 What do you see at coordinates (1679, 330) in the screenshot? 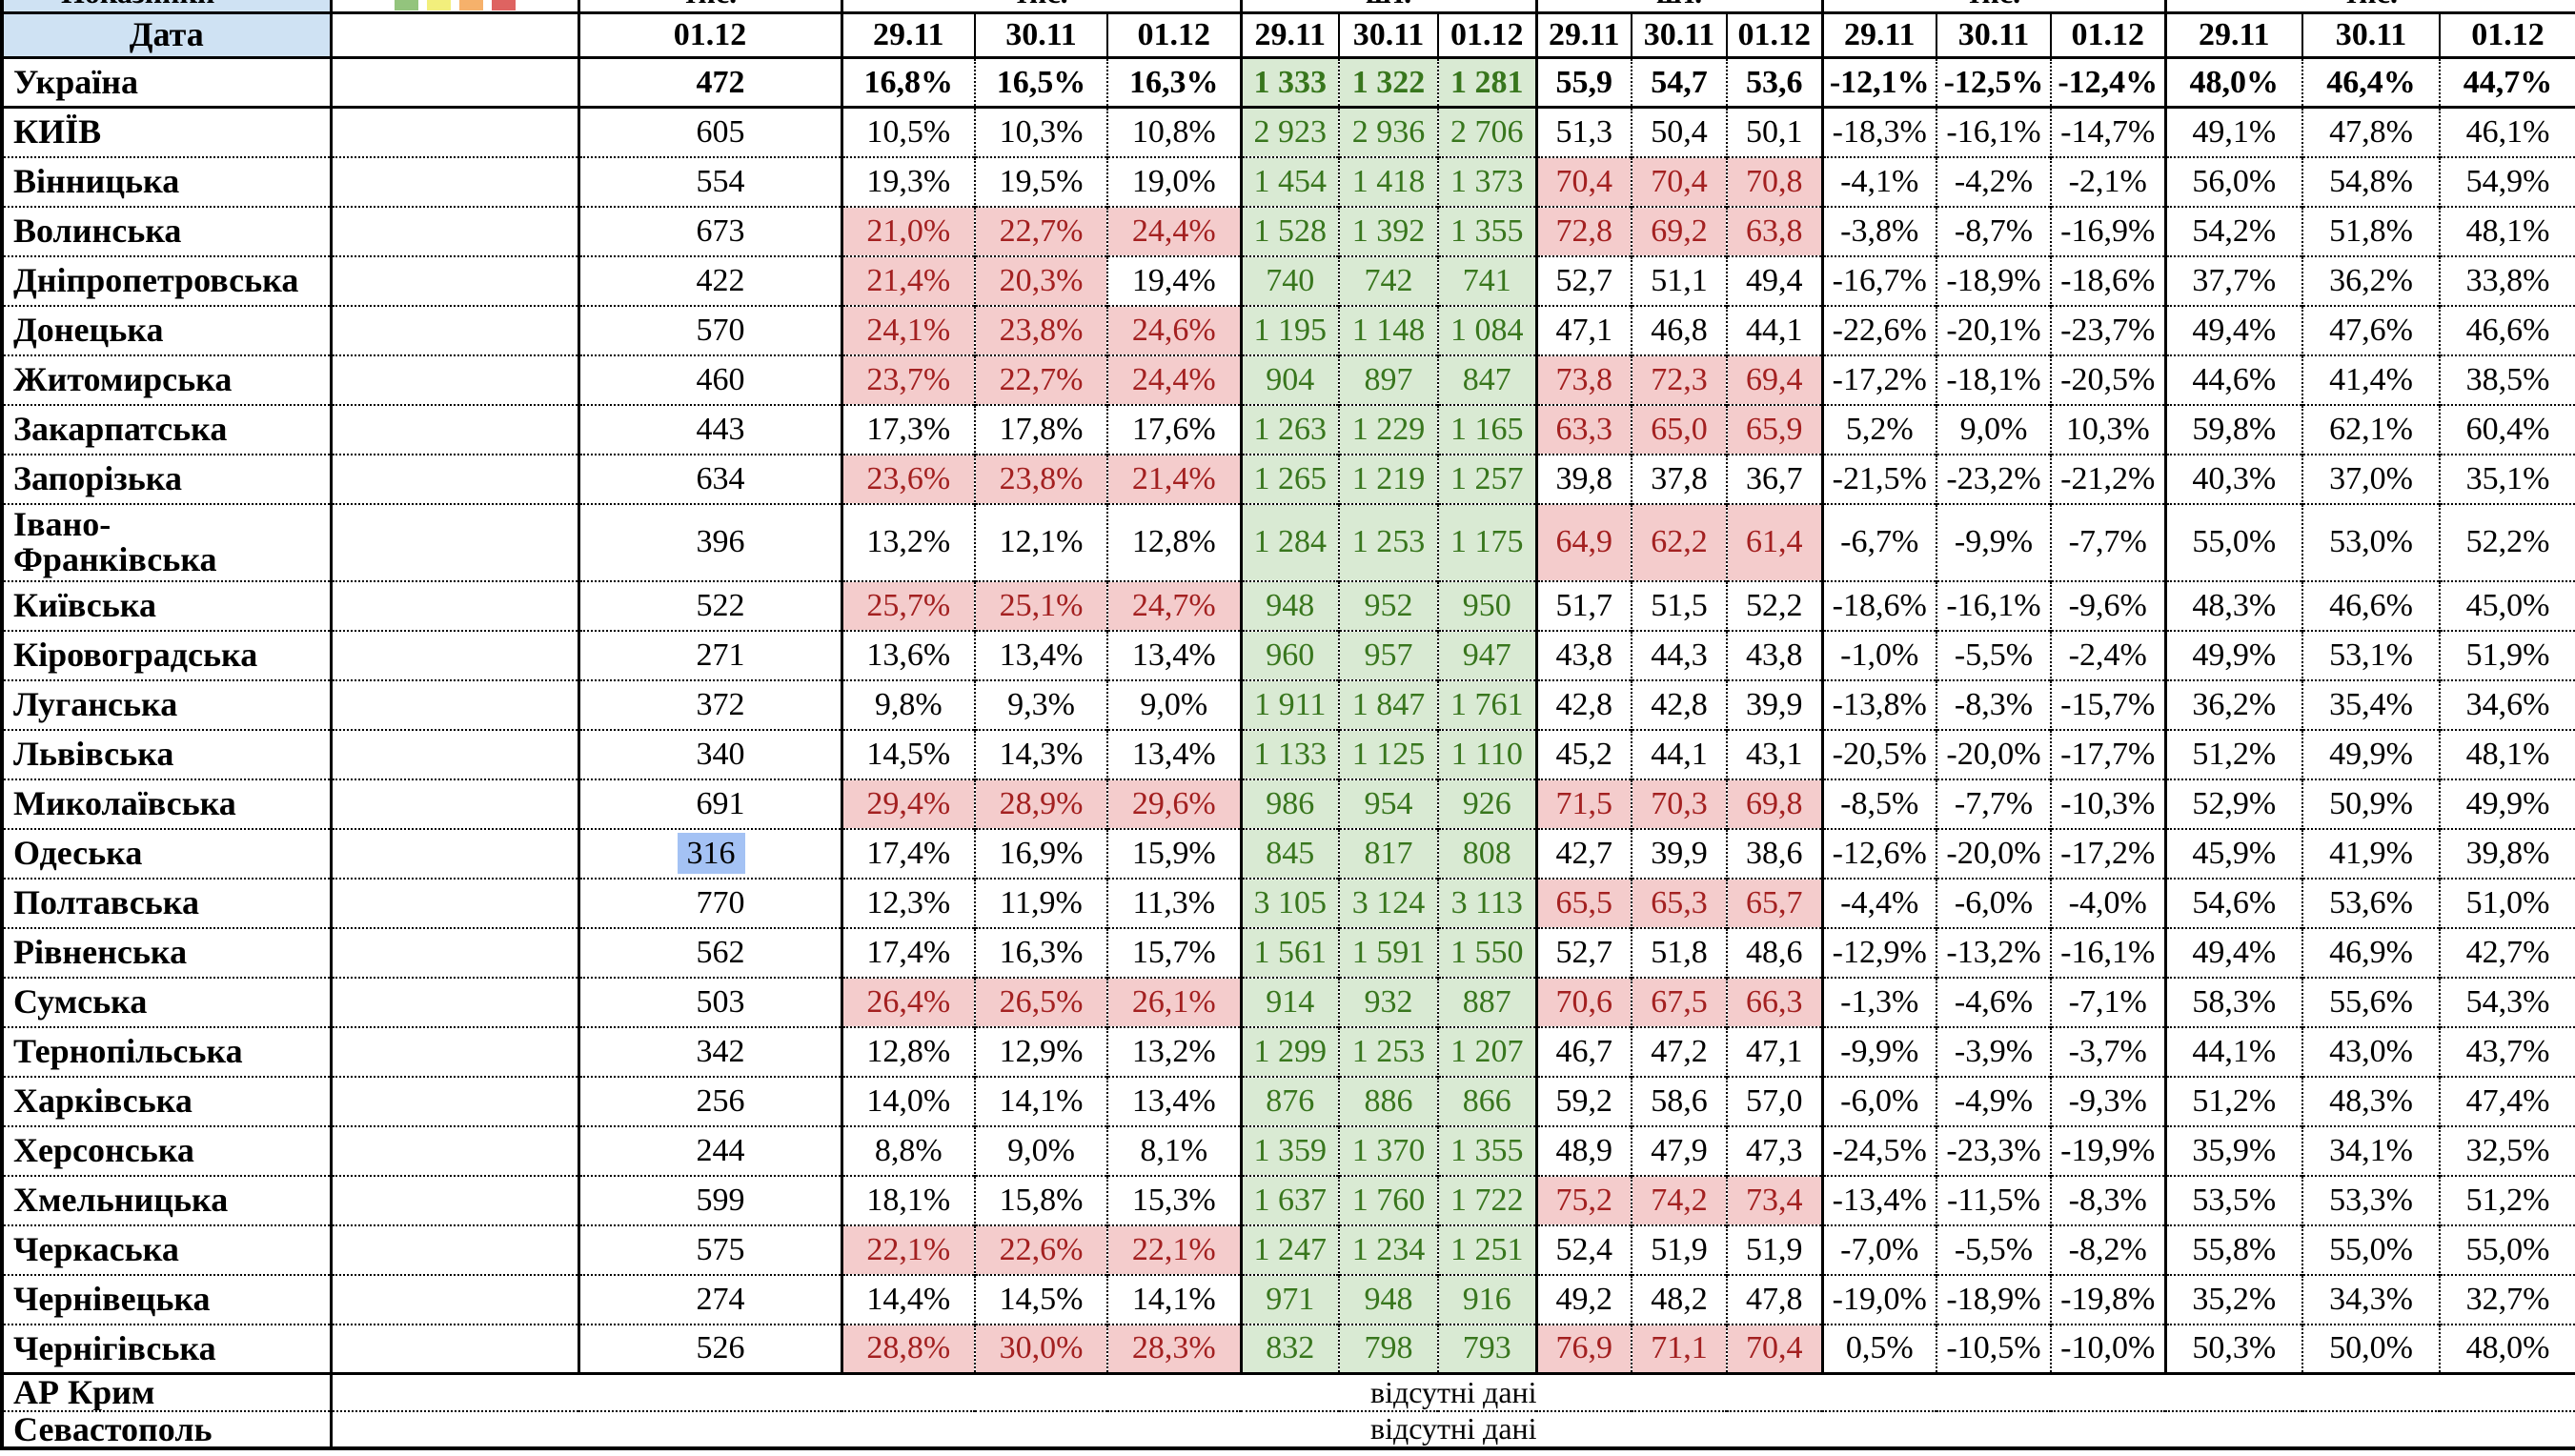
I see `value-cell: 46,8` at bounding box center [1679, 330].